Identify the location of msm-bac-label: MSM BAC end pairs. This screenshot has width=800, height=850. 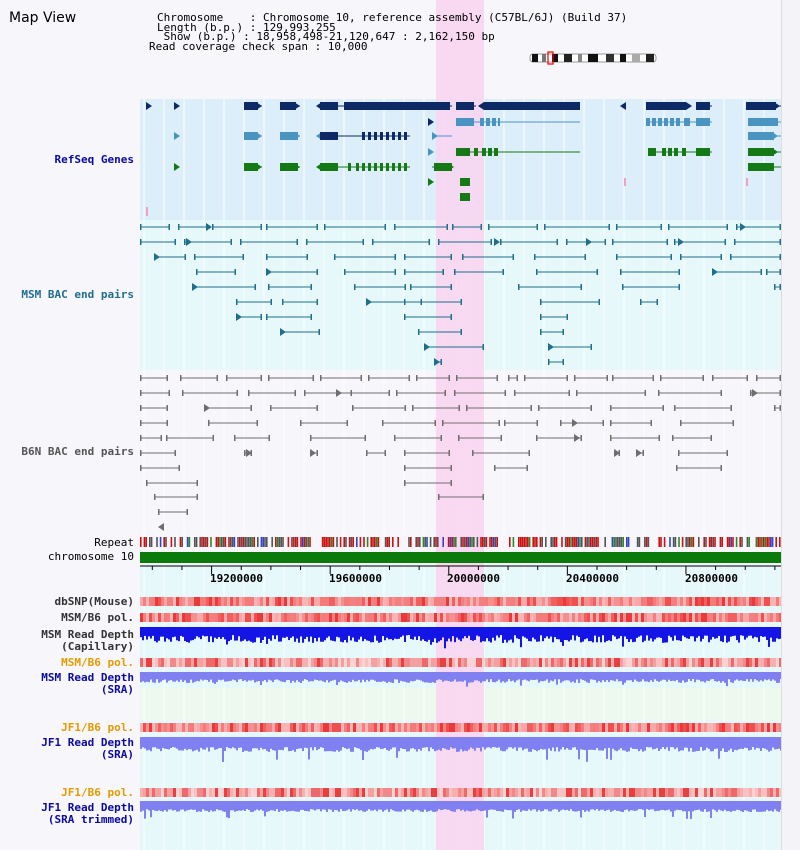
(77, 294).